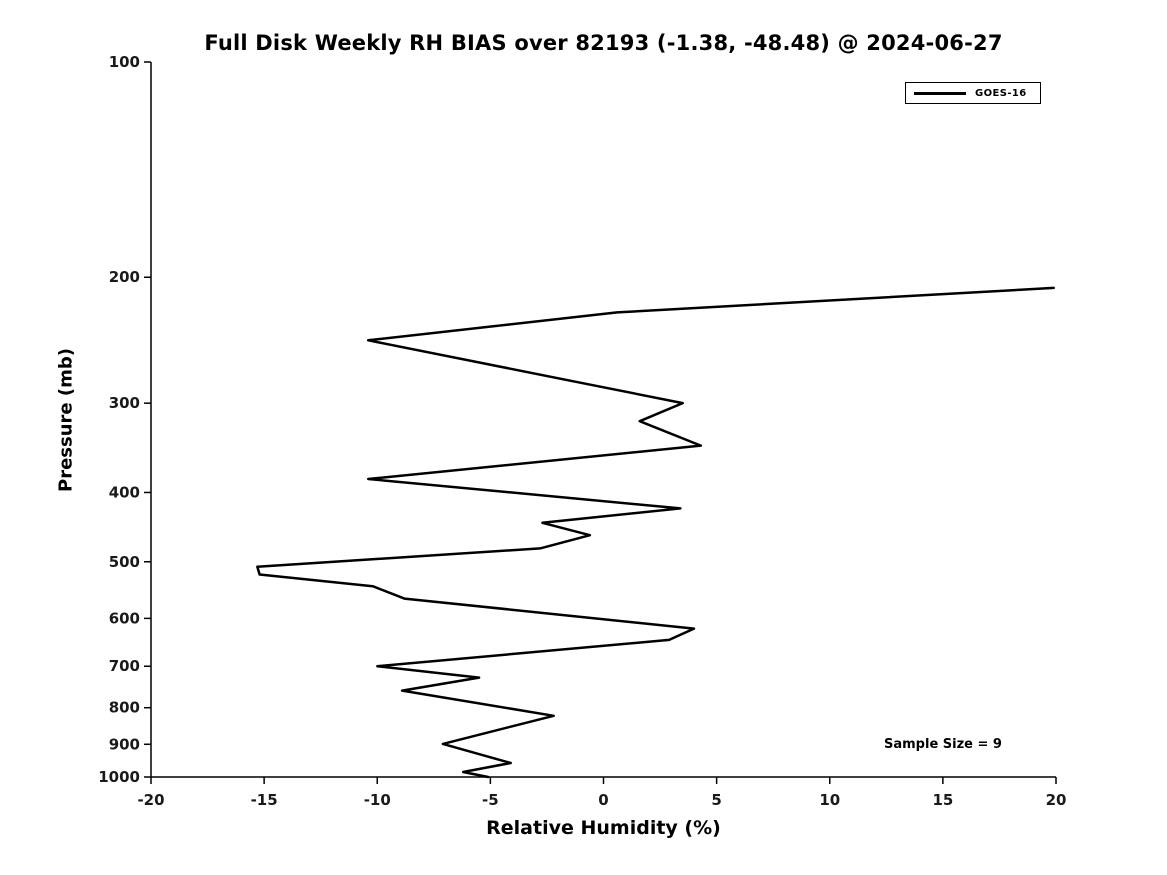 The height and width of the screenshot is (875, 1167). Describe the element at coordinates (124, 744) in the screenshot. I see `y-tick-label: 900` at that location.